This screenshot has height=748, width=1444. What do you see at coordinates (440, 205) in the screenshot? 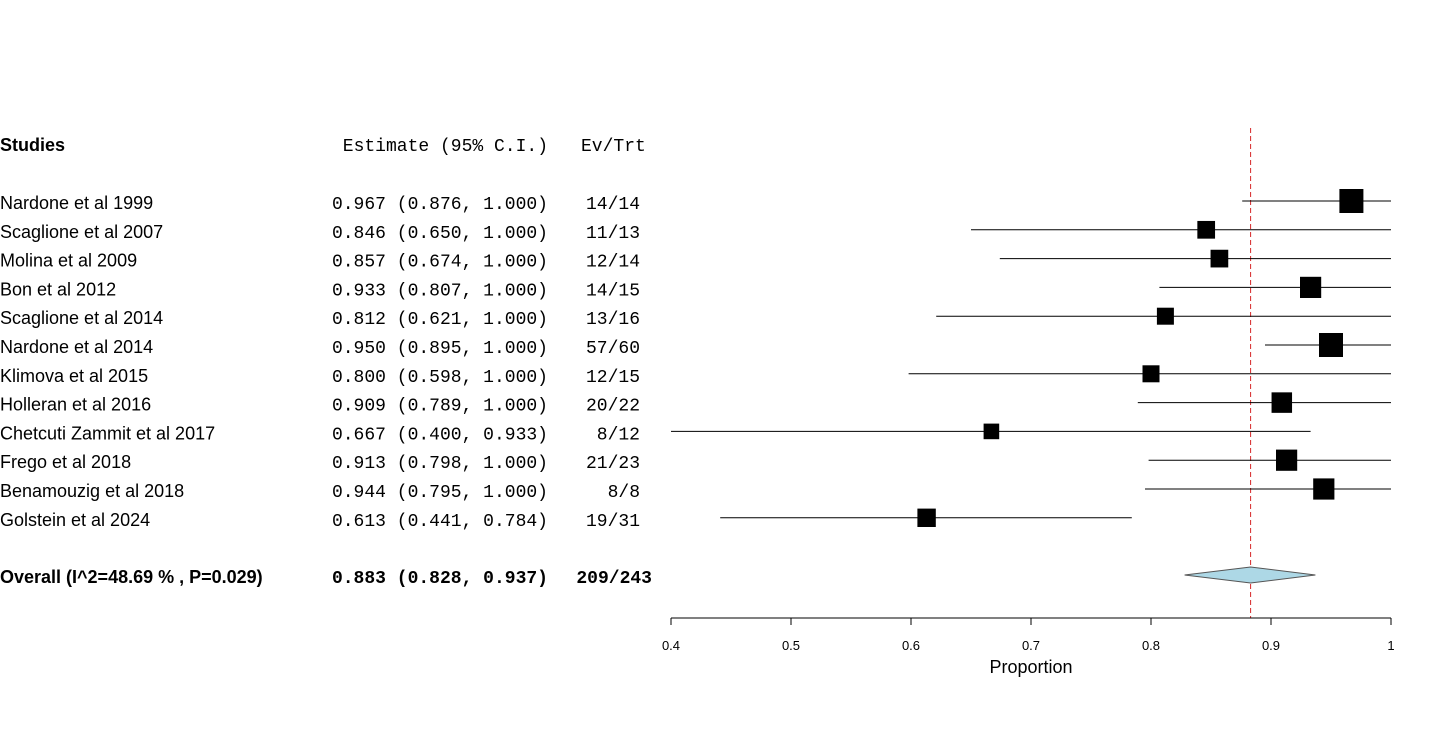
I see `study-estimate-text: 0.967 (0.876, 1.000)` at bounding box center [440, 205].